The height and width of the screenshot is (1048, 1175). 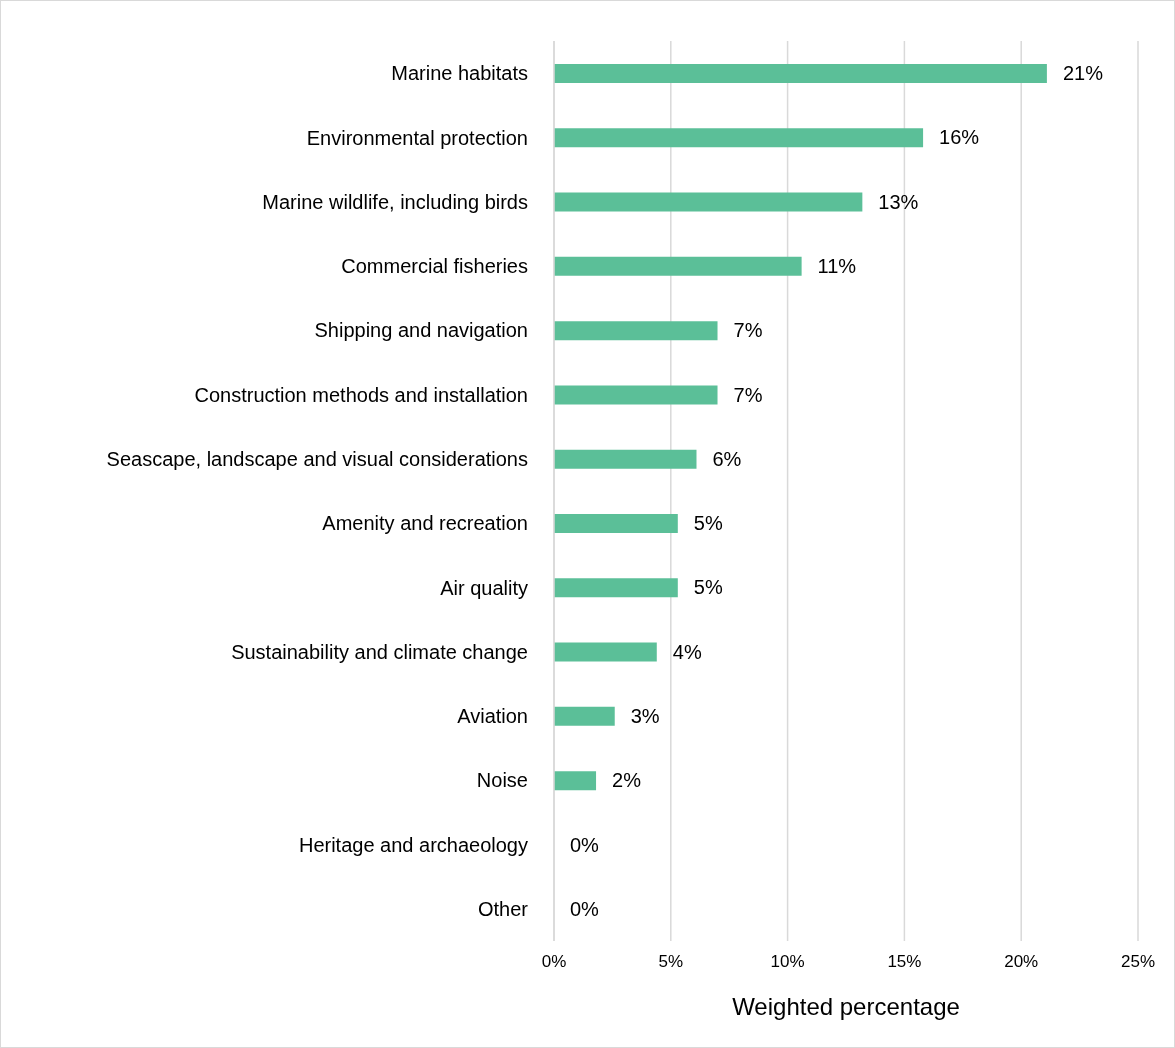 I want to click on x-tick-label: 5%, so click(x=671, y=962).